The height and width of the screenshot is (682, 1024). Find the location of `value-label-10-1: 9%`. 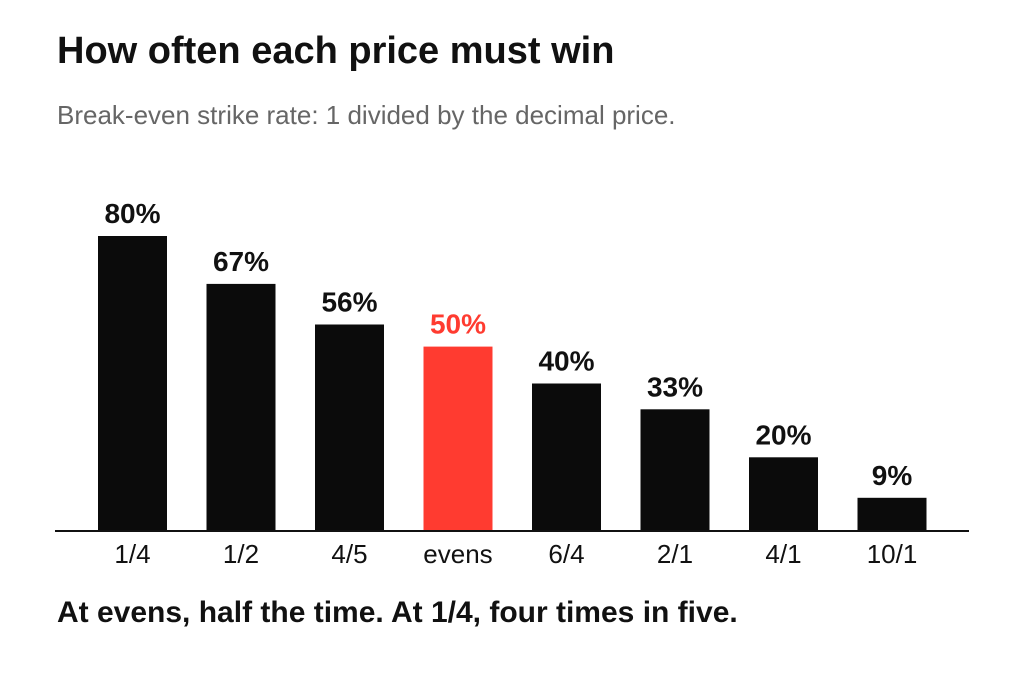

value-label-10-1: 9% is located at coordinates (892, 475).